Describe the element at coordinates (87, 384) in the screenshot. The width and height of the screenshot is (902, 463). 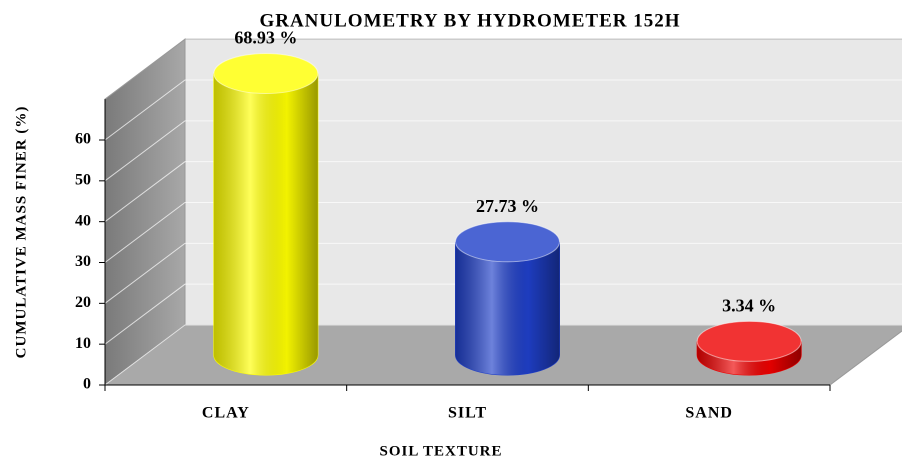
I see `y-tick-label: 0` at that location.